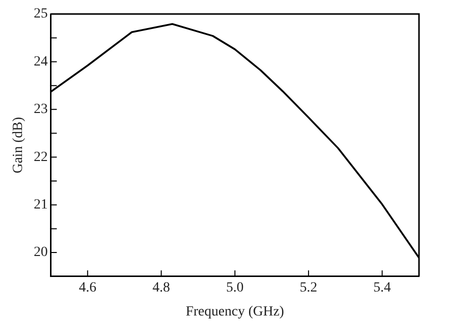  What do you see at coordinates (309, 288) in the screenshot?
I see `x-tick-label: 5.2` at bounding box center [309, 288].